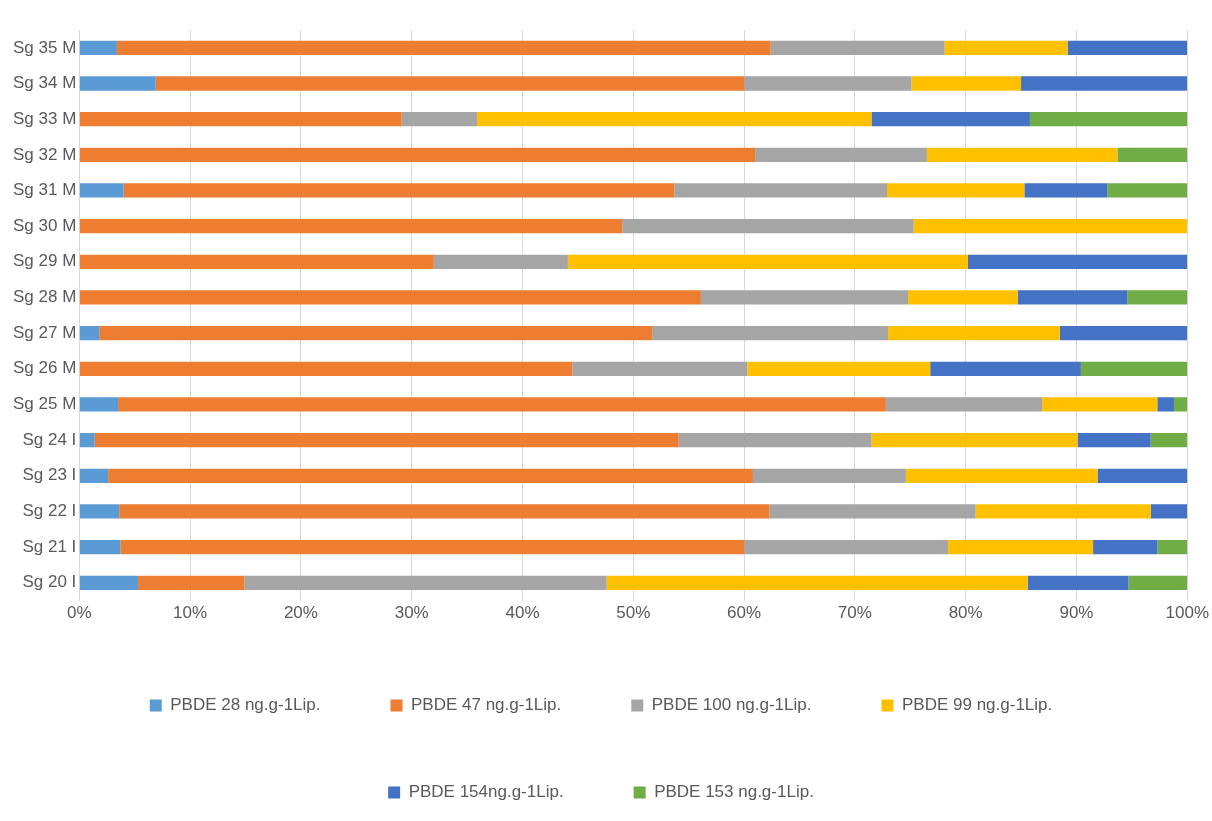 The height and width of the screenshot is (821, 1212). What do you see at coordinates (854, 613) in the screenshot?
I see `x-tick-label: 70%` at bounding box center [854, 613].